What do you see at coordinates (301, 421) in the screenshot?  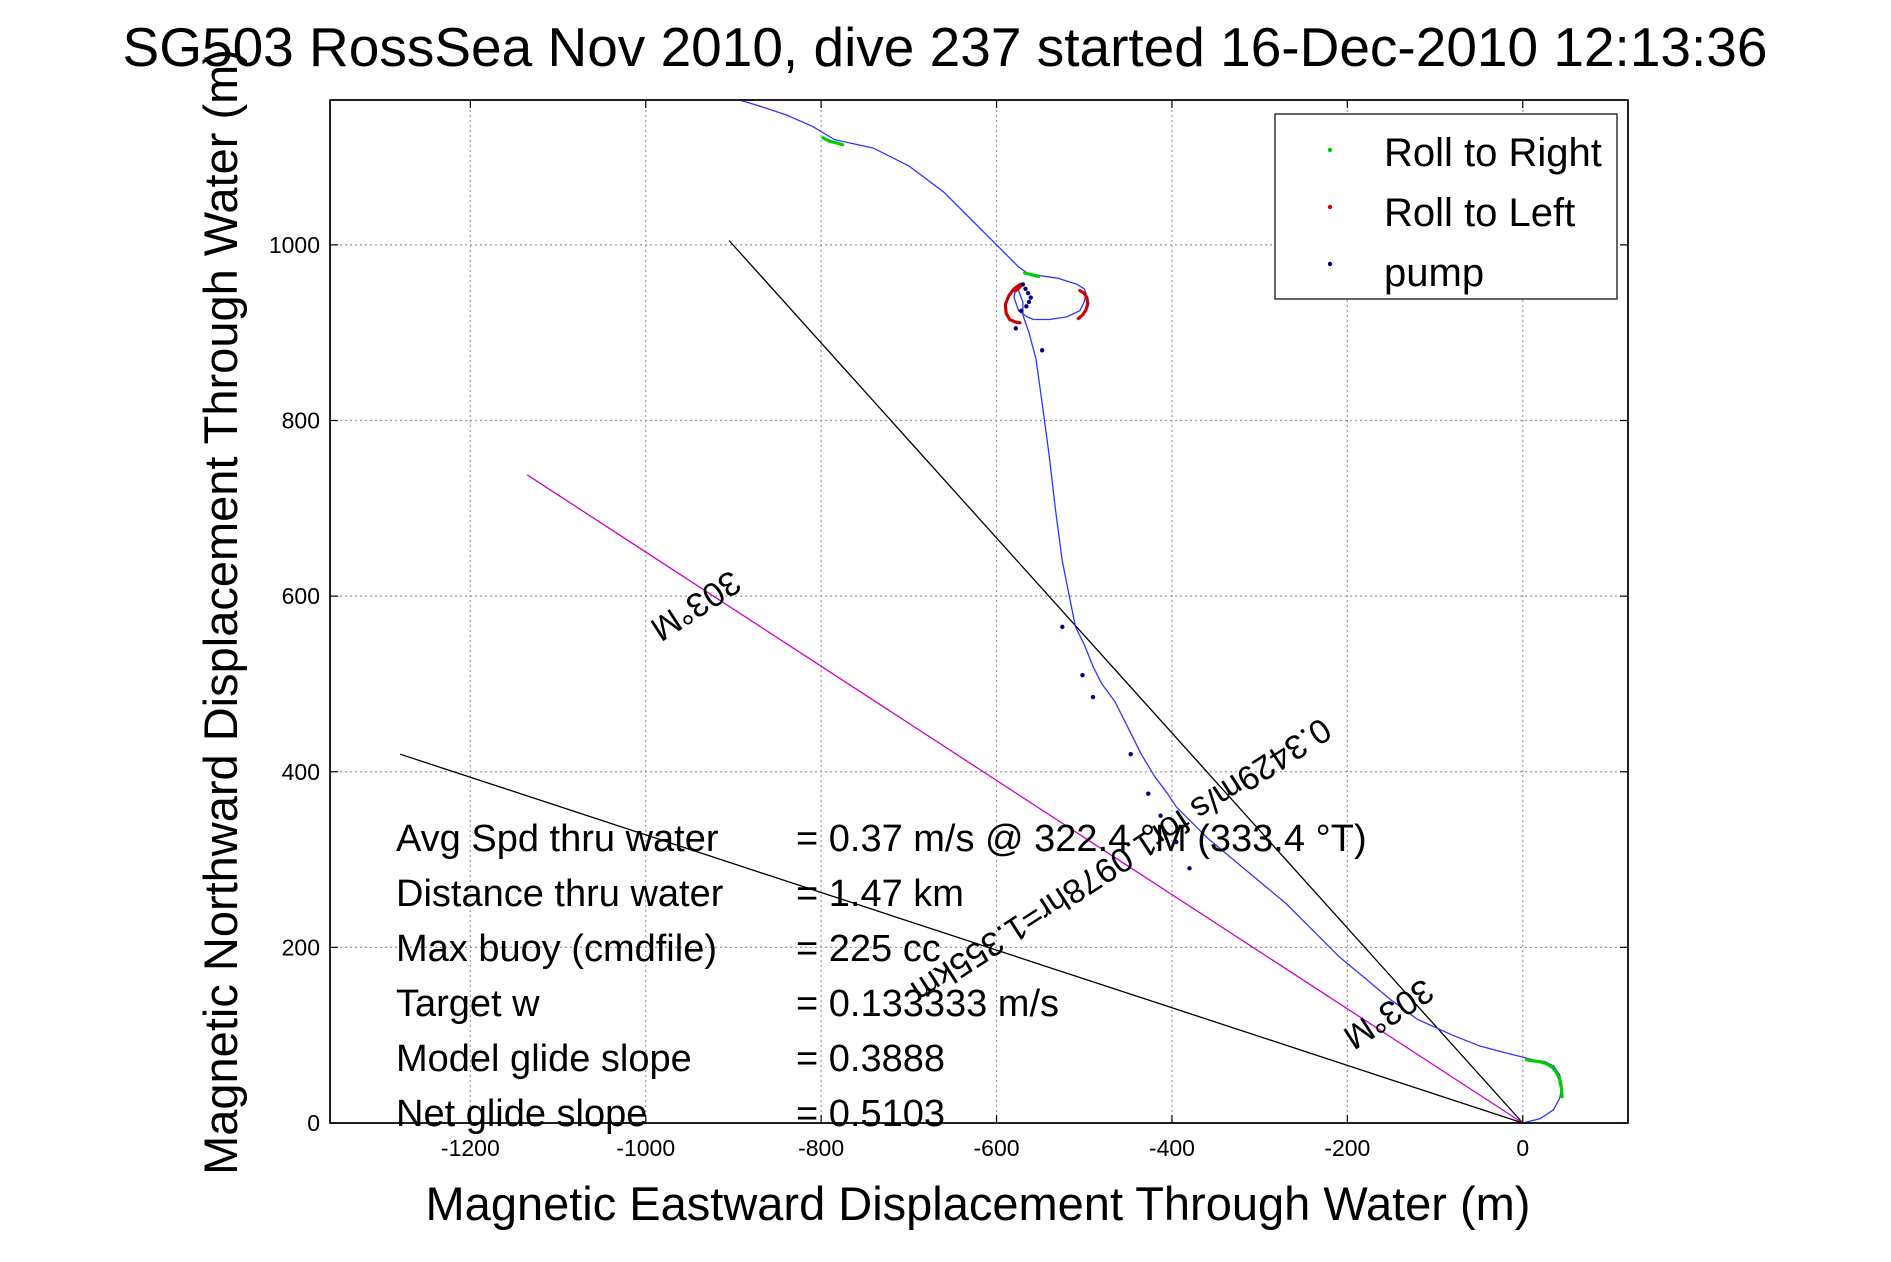 I see `y-tick-label: 800` at bounding box center [301, 421].